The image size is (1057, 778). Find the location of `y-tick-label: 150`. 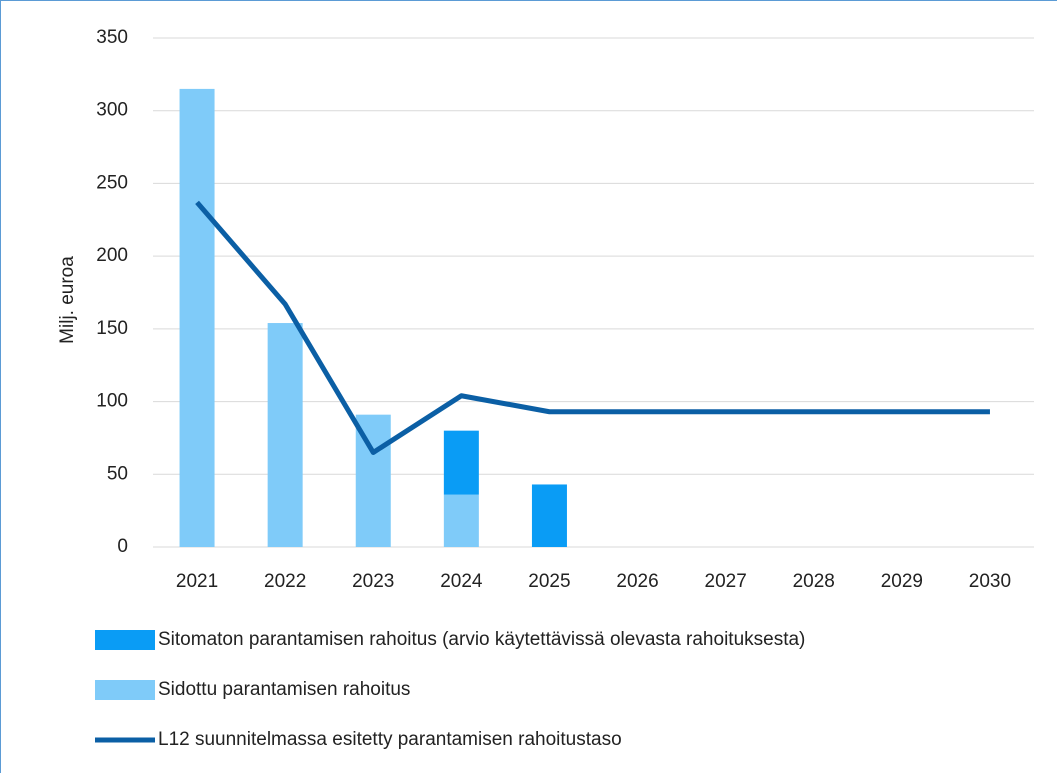

y-tick-label: 150 is located at coordinates (112, 328).